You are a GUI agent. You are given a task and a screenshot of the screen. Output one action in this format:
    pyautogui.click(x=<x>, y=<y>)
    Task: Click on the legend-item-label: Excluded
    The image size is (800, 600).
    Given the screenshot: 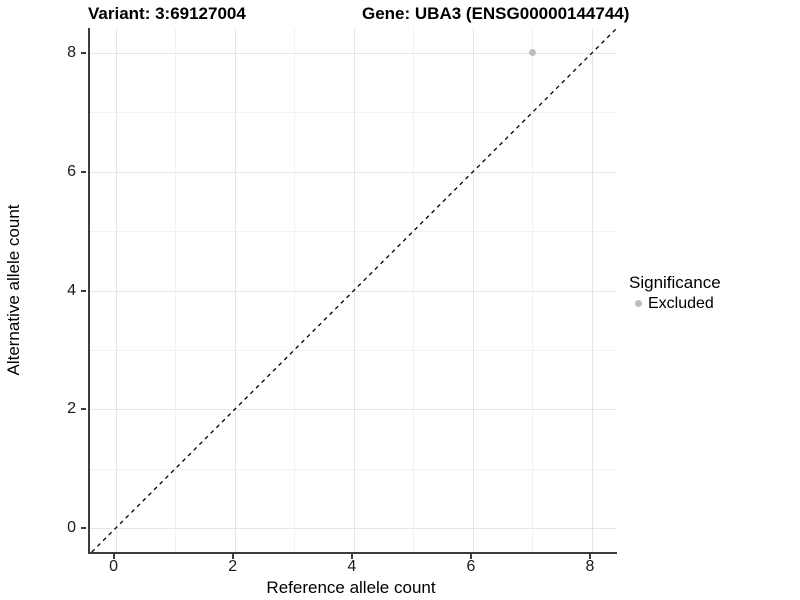 What is the action you would take?
    pyautogui.click(x=681, y=303)
    